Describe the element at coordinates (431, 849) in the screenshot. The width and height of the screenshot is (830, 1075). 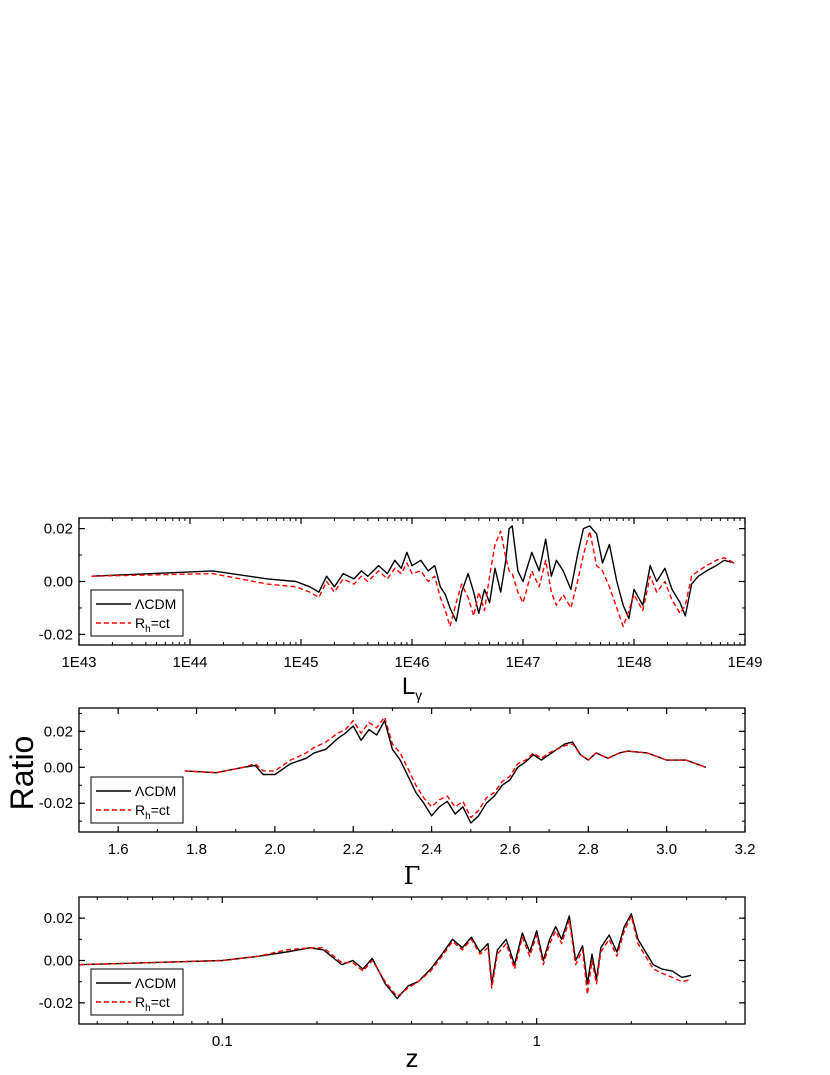
I see `x-tick-label: 2.4` at that location.